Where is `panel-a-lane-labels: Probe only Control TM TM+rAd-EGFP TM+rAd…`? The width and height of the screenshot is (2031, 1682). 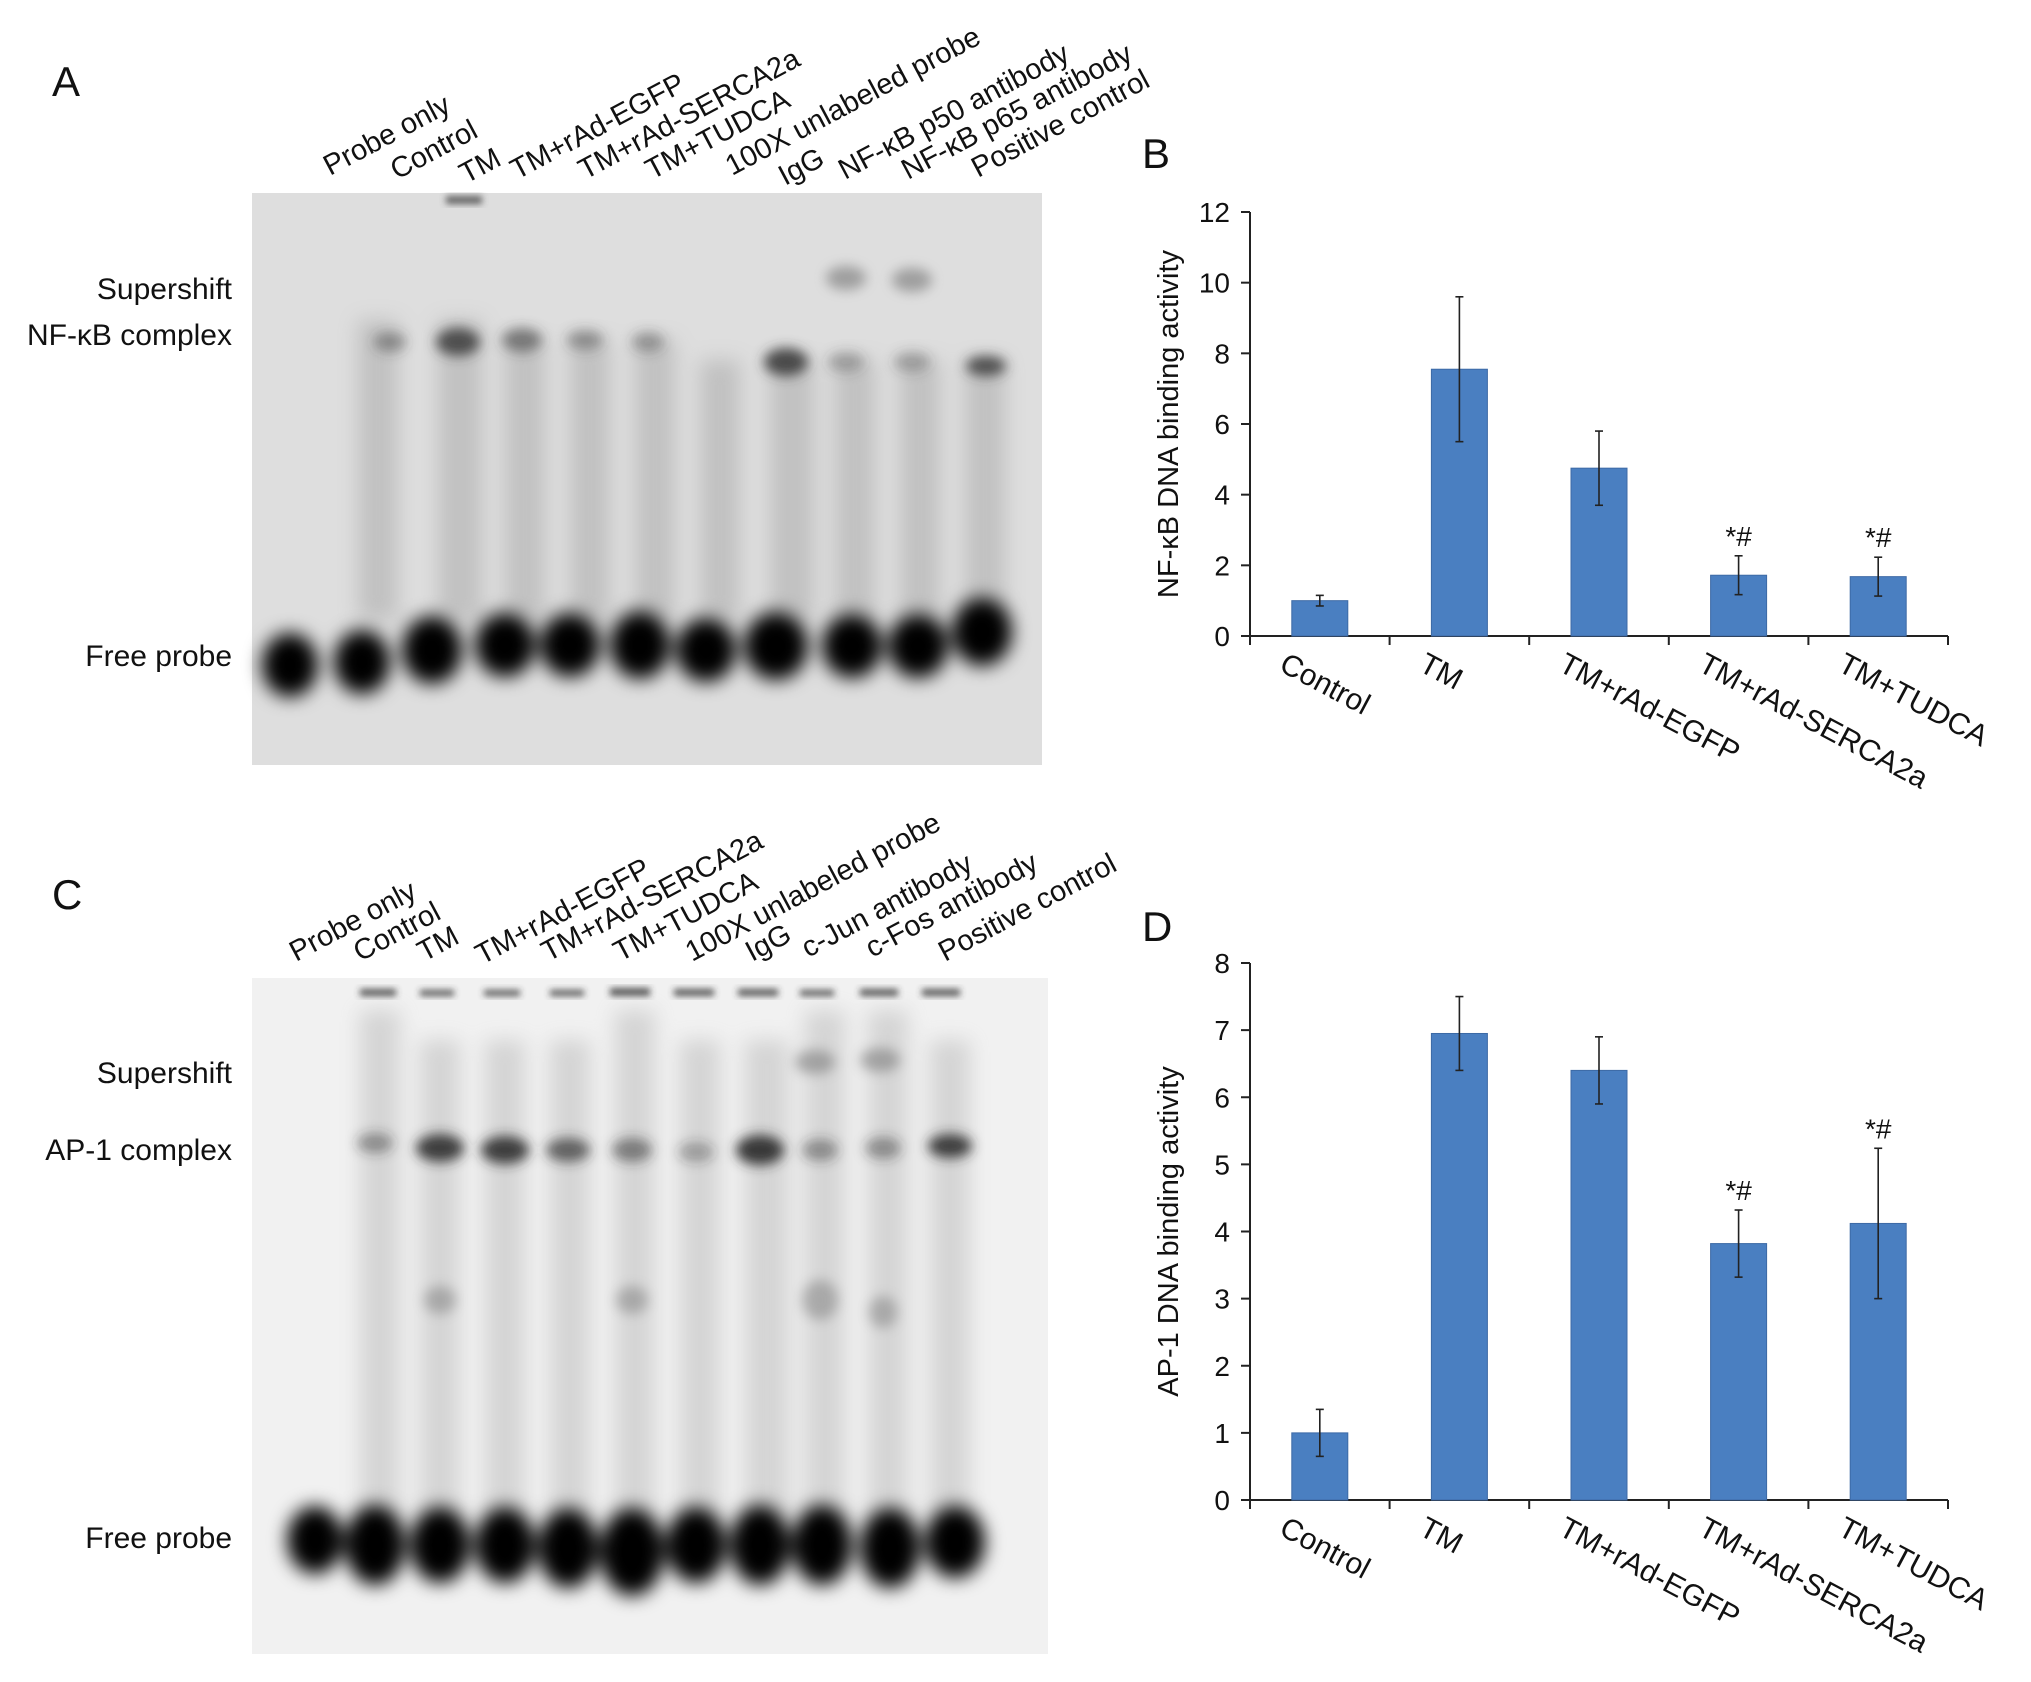
panel-a-lane-labels: Probe only Control TM TM+rAd-EGFP TM+rAd… is located at coordinates (736, 106).